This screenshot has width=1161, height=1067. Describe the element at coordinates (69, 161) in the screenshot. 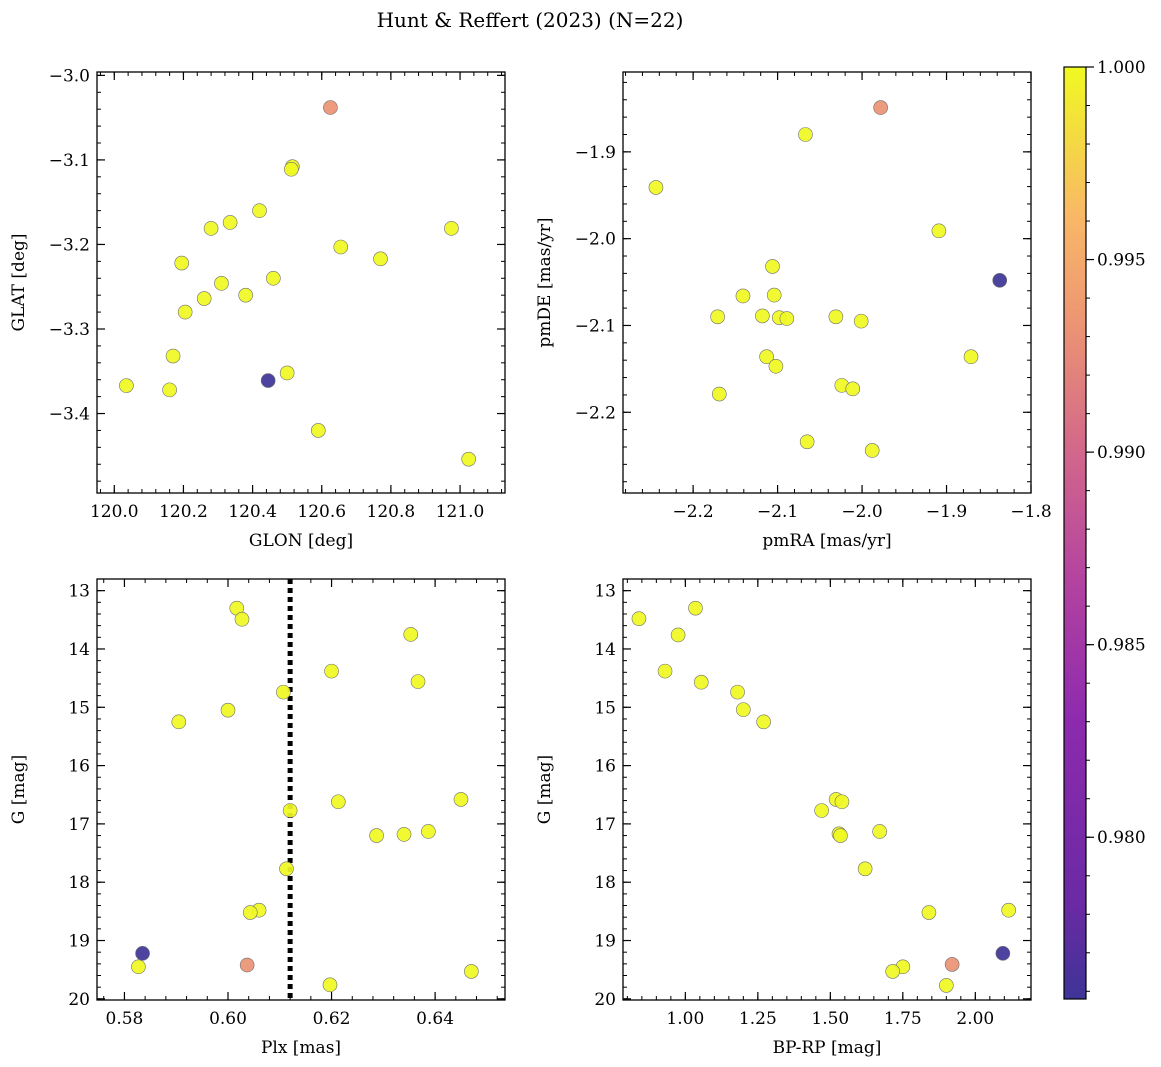

I see `y-tick-label: −3.1` at that location.